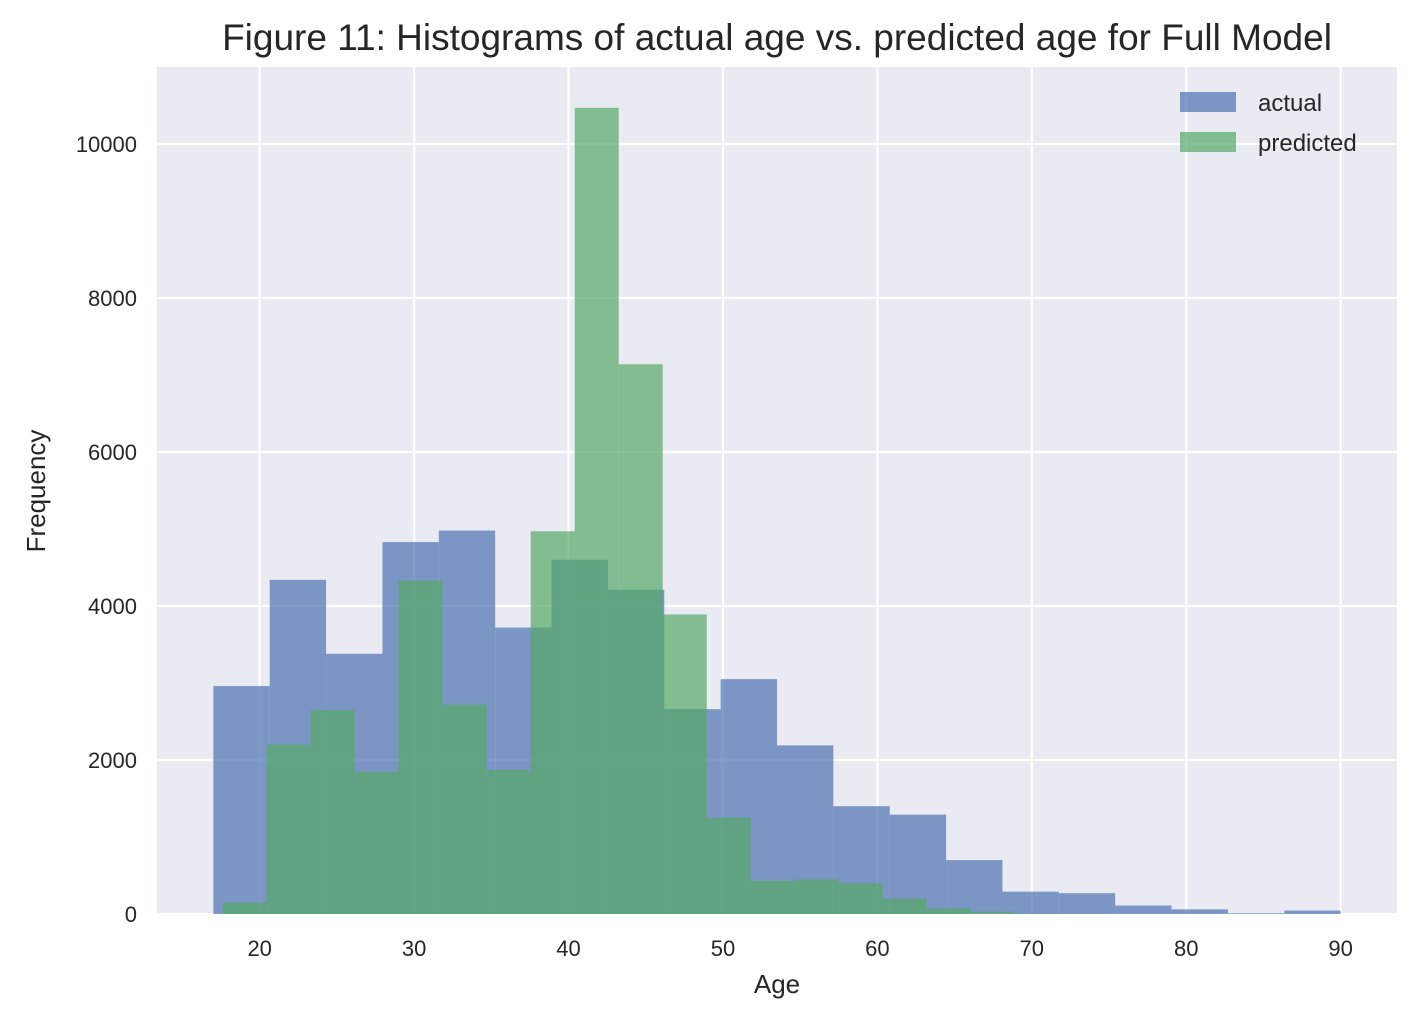 This screenshot has width=1420, height=1019. What do you see at coordinates (1307, 143) in the screenshot?
I see `legend-label-predicted: predicted` at bounding box center [1307, 143].